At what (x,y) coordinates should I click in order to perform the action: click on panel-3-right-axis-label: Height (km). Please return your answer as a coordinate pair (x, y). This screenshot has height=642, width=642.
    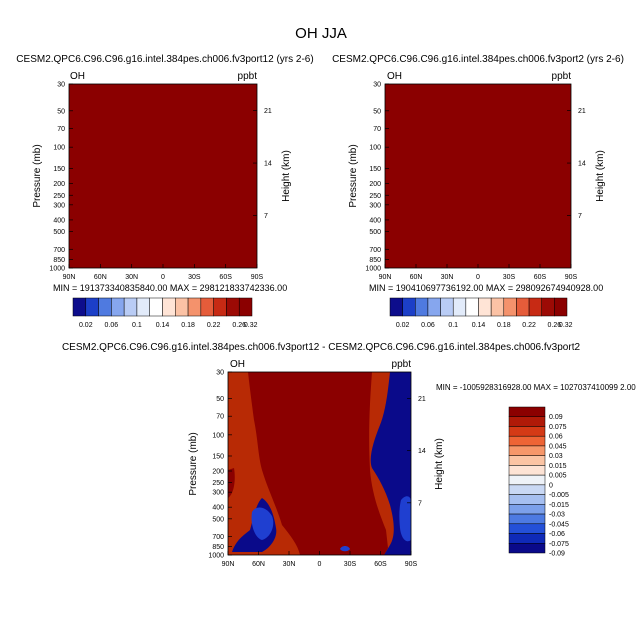
    Looking at the image, I should click on (439, 464).